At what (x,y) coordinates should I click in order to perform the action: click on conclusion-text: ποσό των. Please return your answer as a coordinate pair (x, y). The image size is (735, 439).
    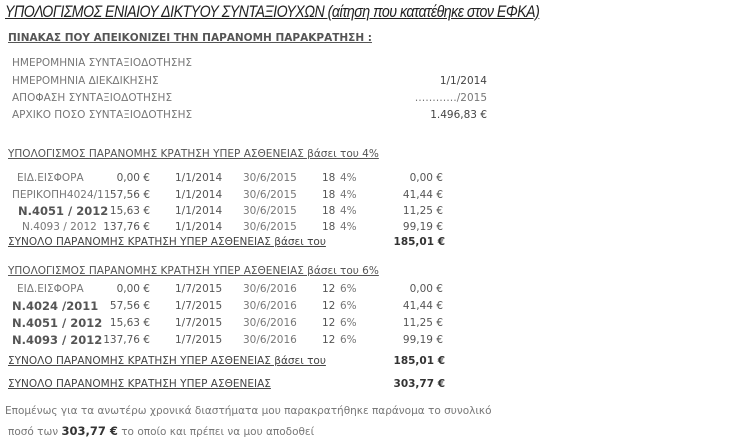
    Looking at the image, I should click on (33, 432).